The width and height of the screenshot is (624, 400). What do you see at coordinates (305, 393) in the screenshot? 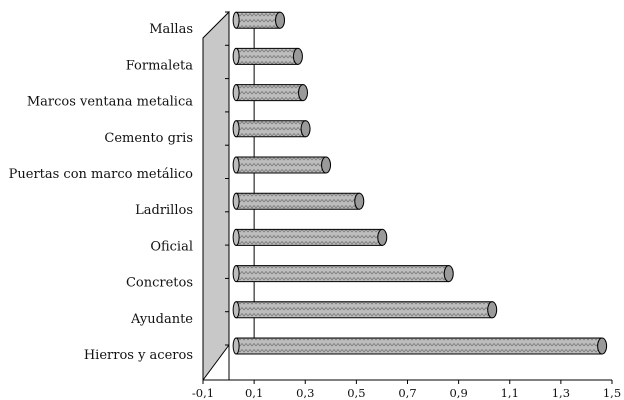
I see `x-tick-label: 0,3` at bounding box center [305, 393].